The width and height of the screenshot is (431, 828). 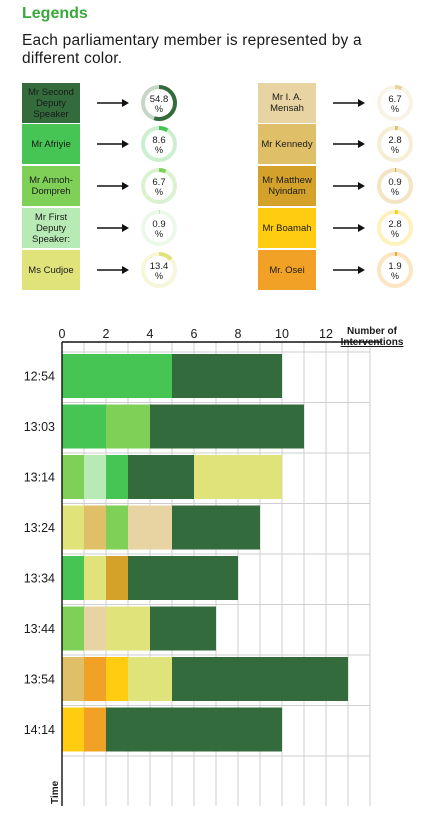 I want to click on x-tick-label: 2, so click(x=106, y=334).